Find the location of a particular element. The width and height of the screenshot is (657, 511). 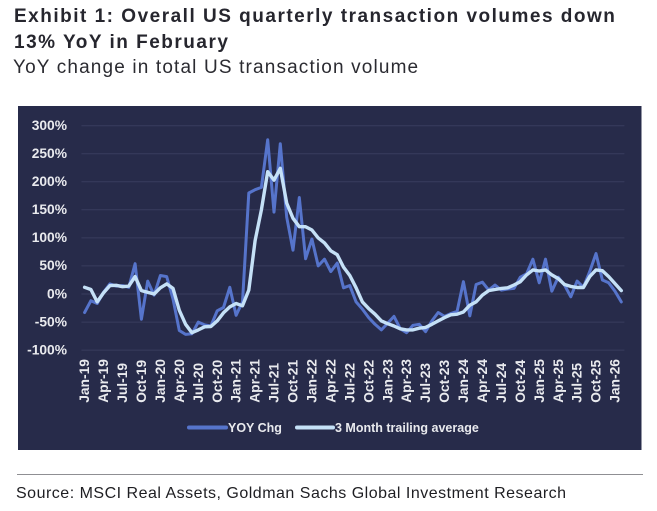

svg-text: Jan-21 is located at coordinates (236, 381).